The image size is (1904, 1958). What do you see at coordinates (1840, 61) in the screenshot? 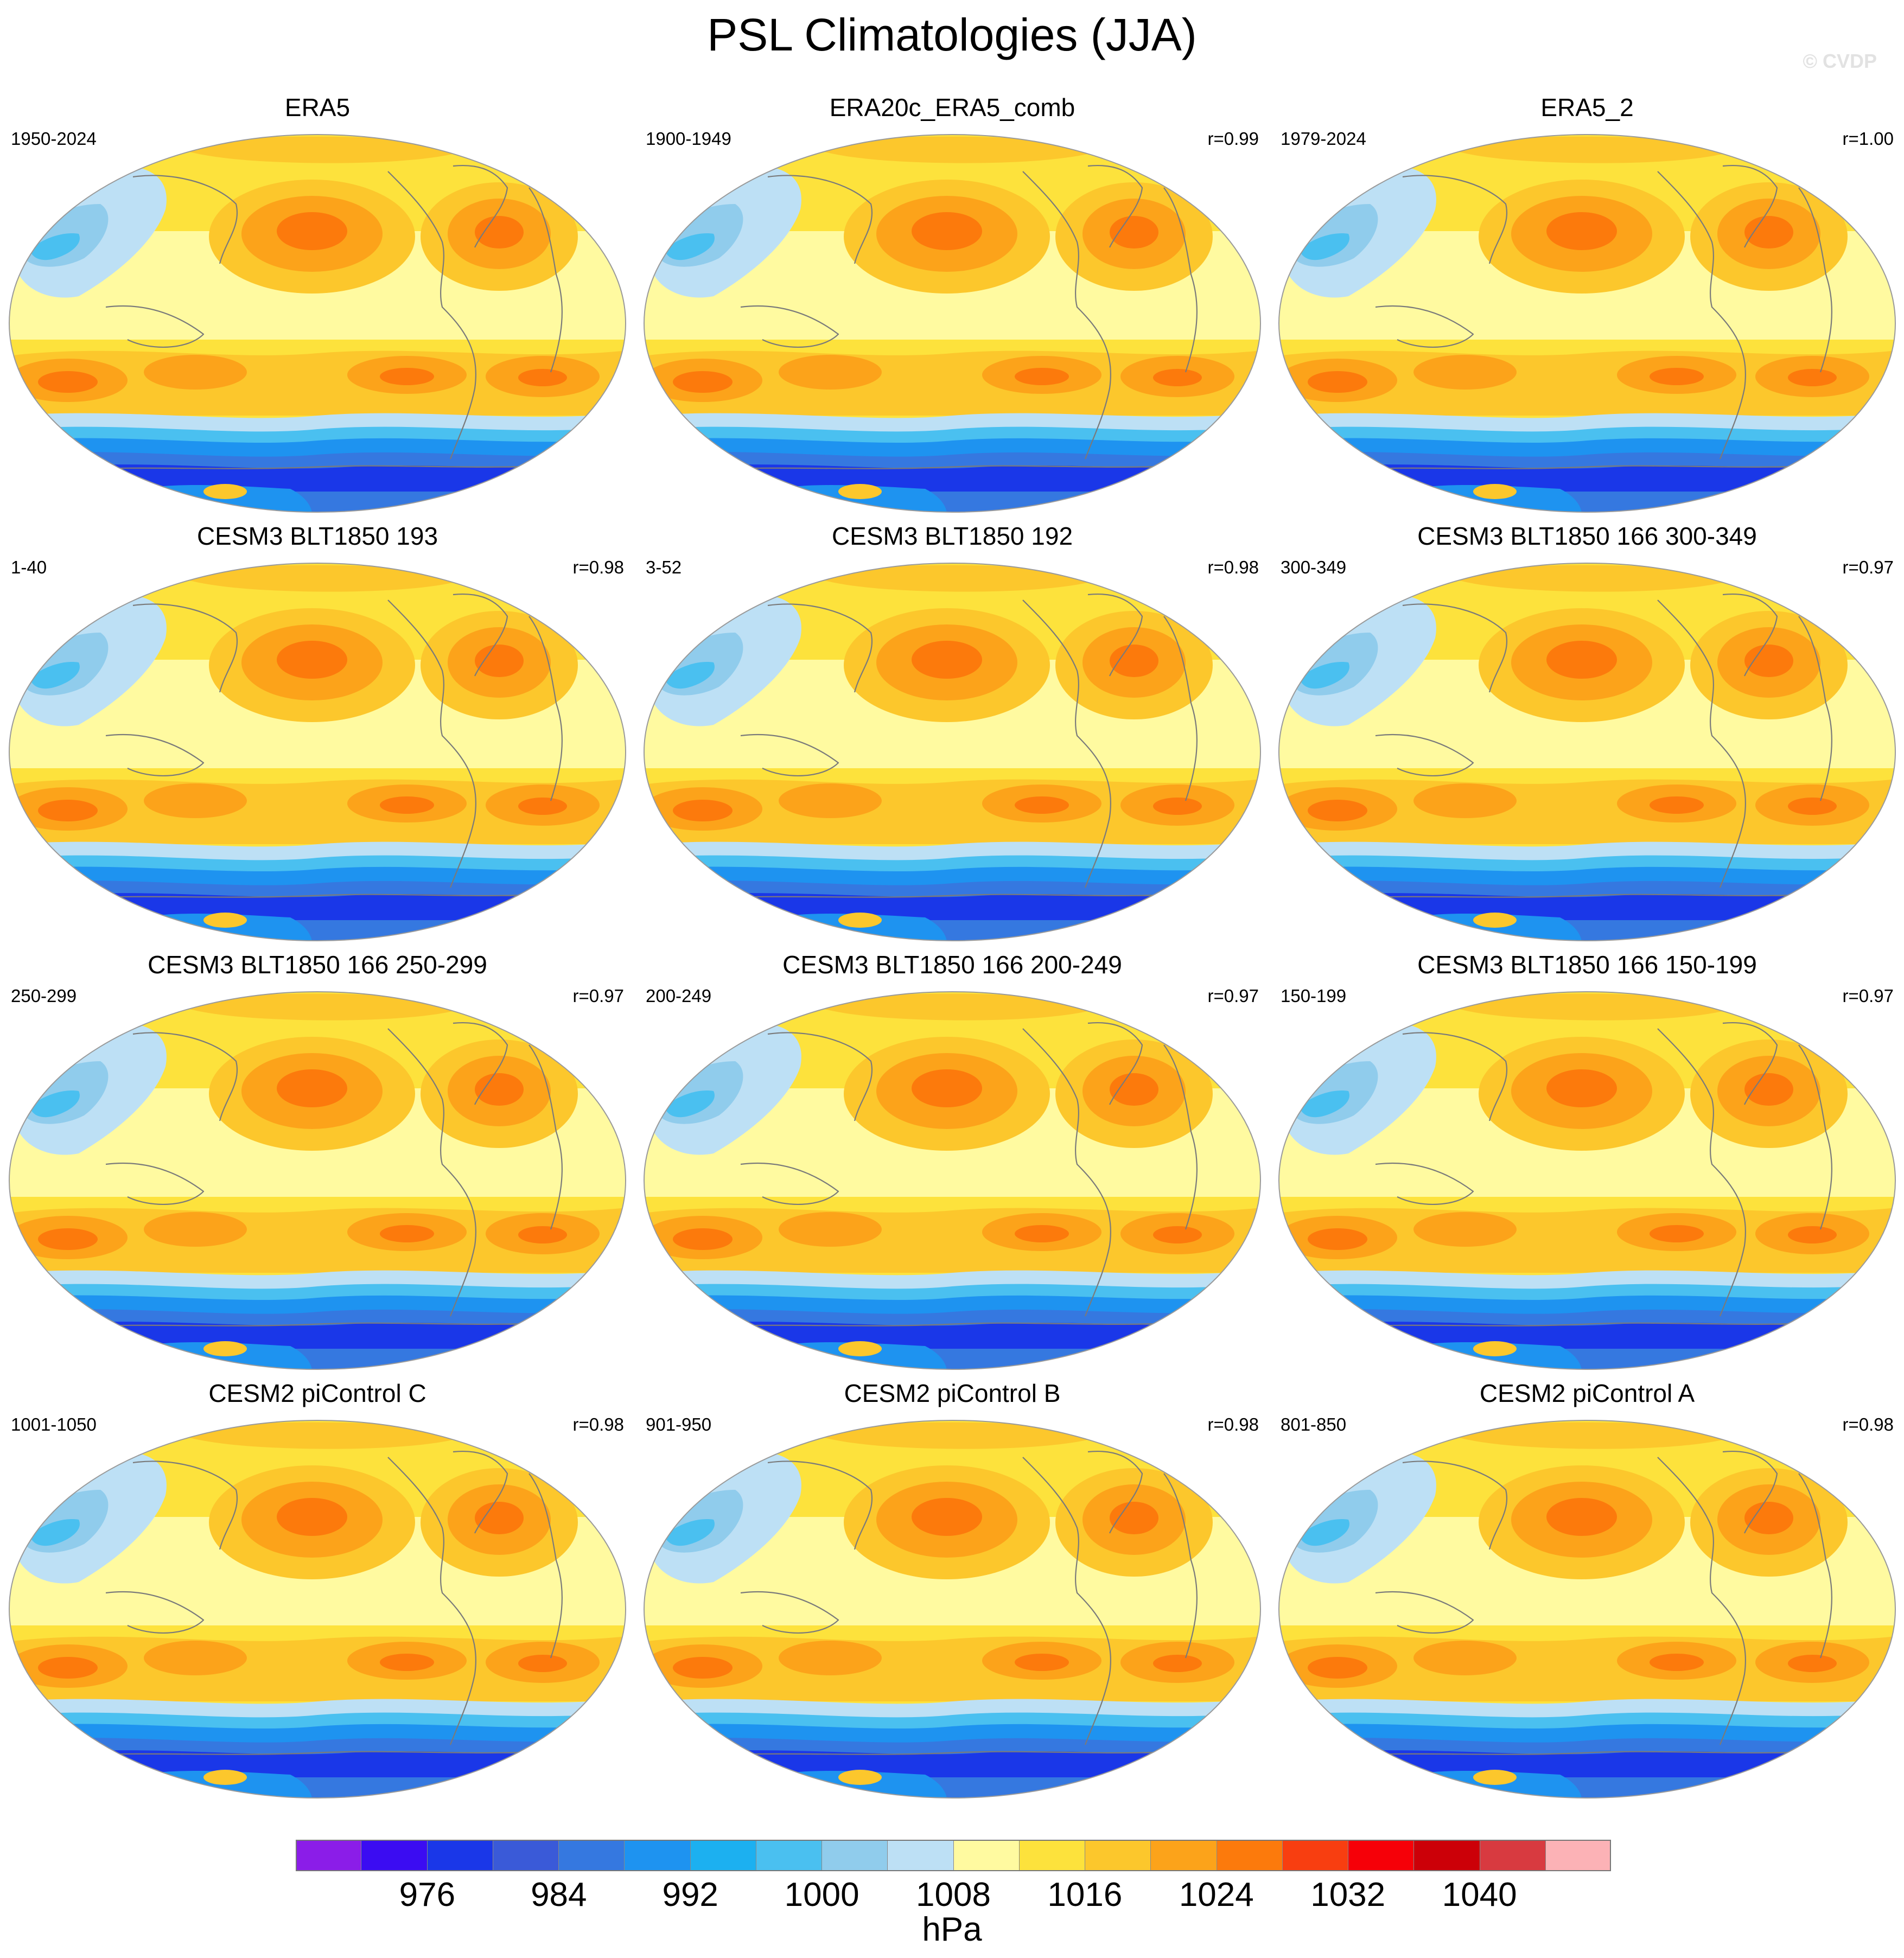
I see `watermark: © CVDP` at bounding box center [1840, 61].